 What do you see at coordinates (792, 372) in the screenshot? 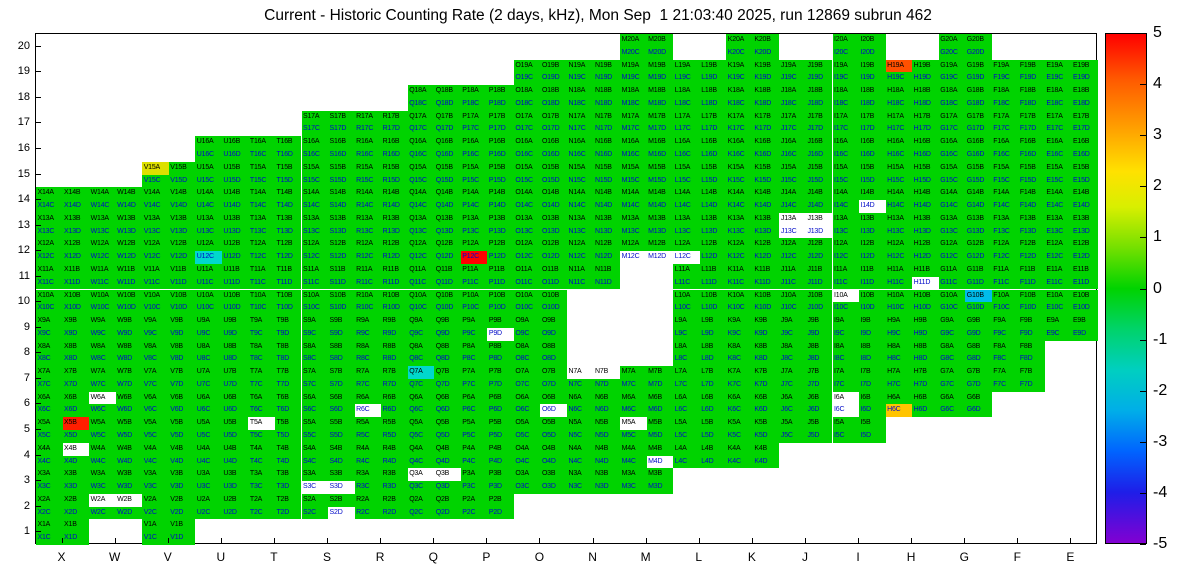
I see `channel-J7A: J7A` at bounding box center [792, 372].